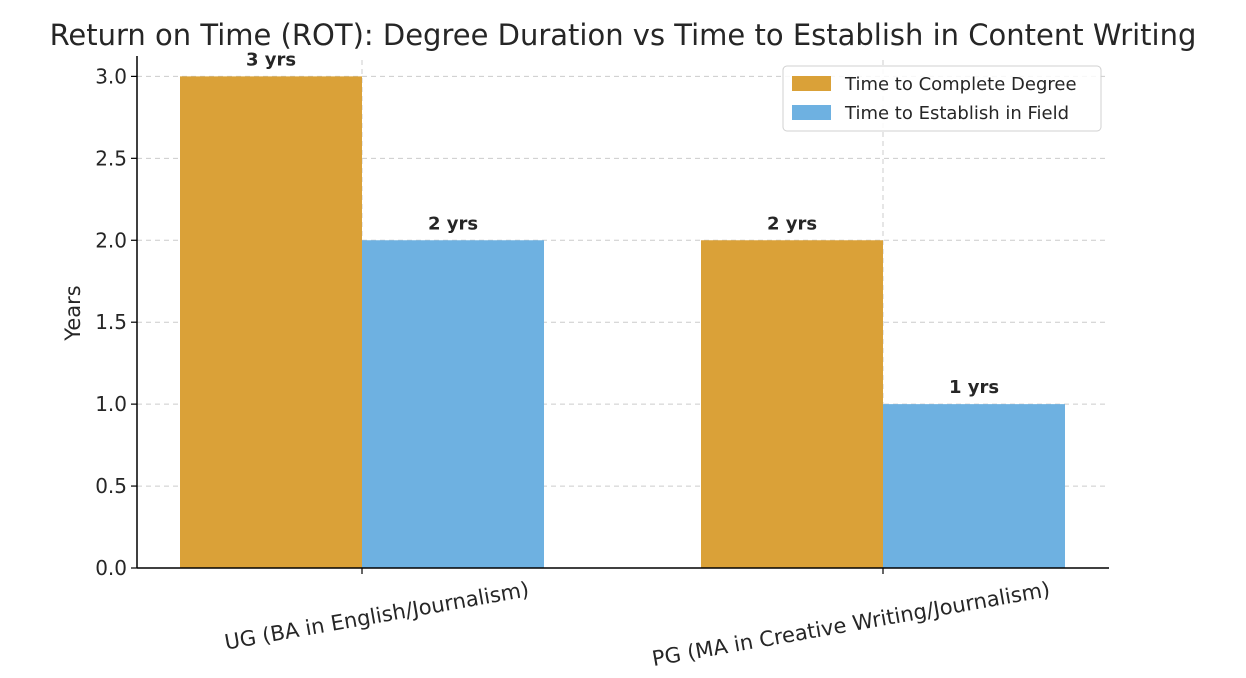 The width and height of the screenshot is (1246, 678). What do you see at coordinates (111, 486) in the screenshot?
I see `y-tick-label: 0.5` at bounding box center [111, 486].